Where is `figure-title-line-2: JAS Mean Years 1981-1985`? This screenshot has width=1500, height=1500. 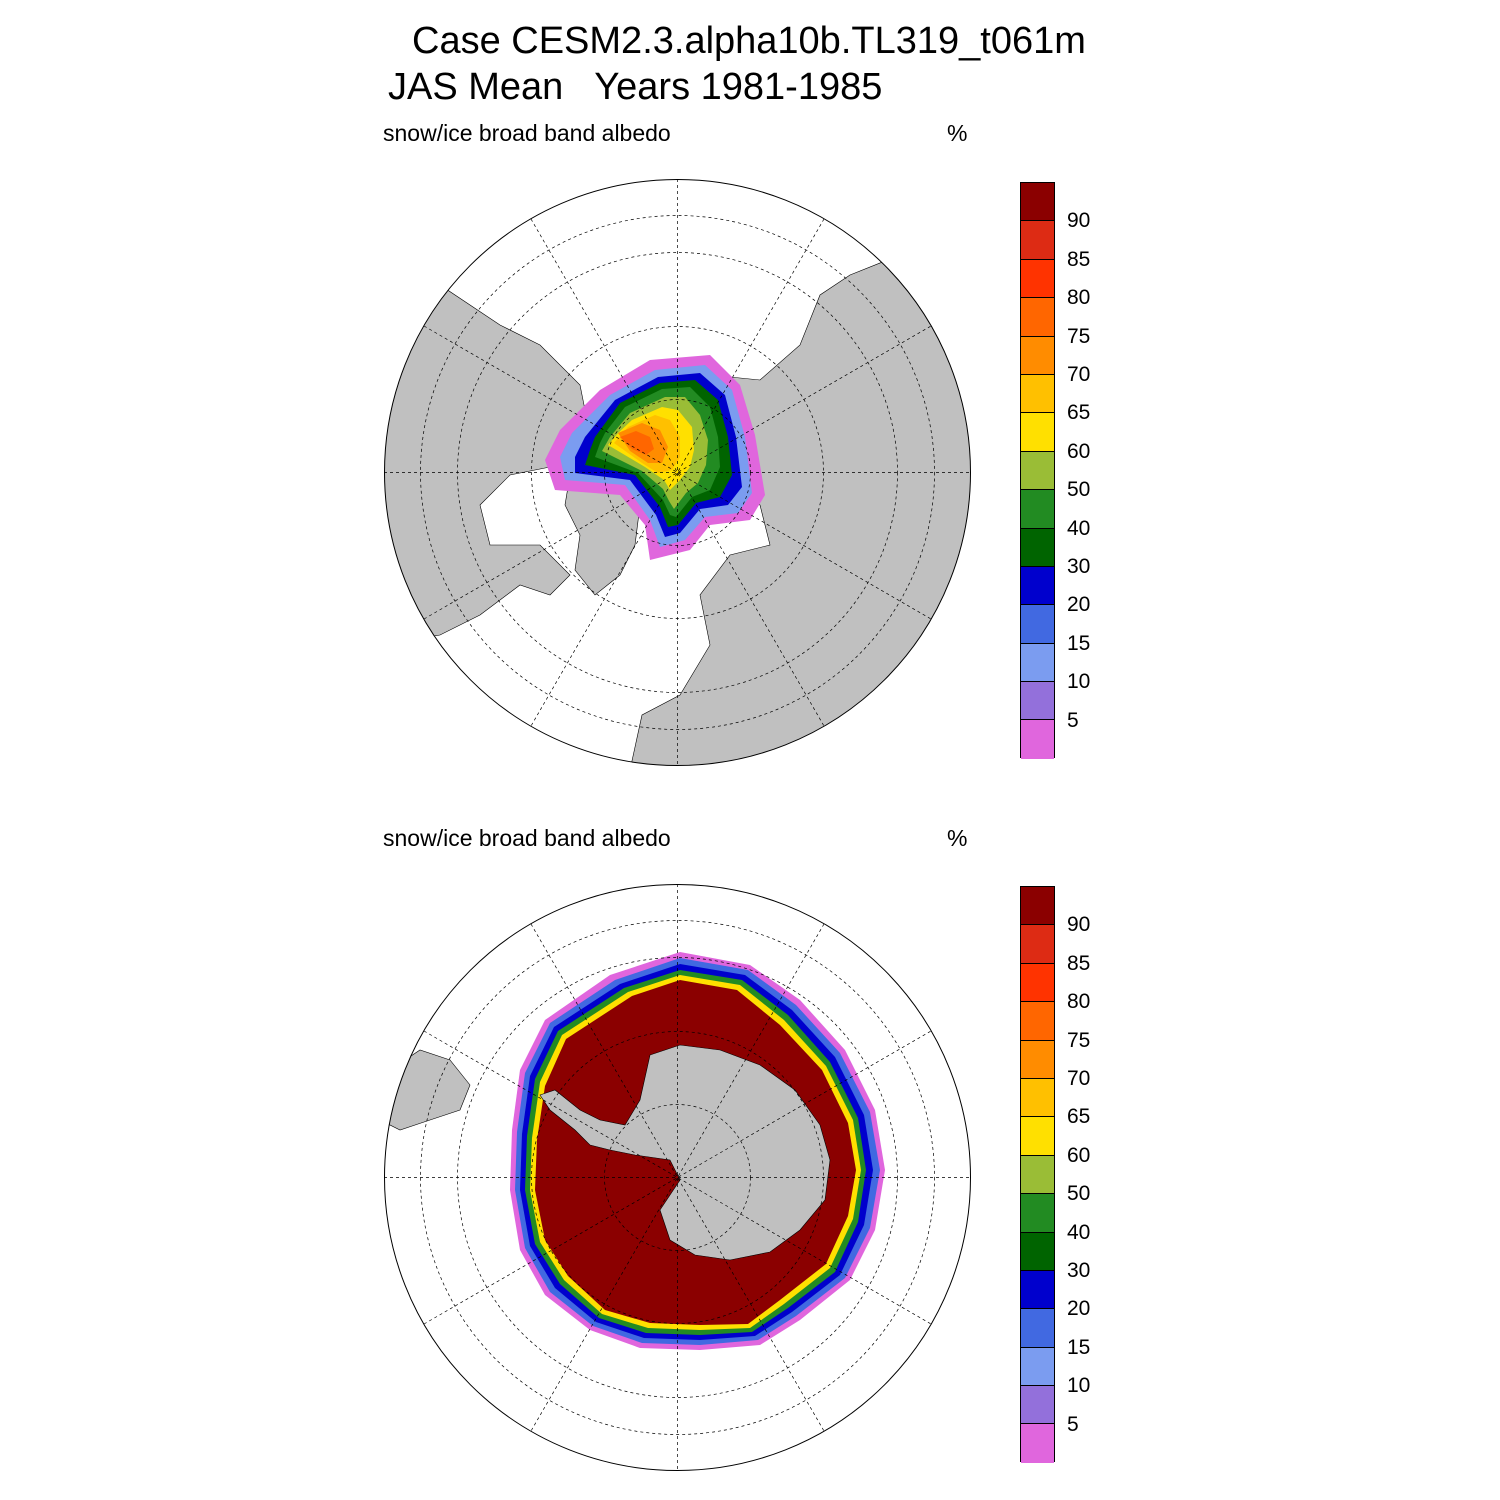 figure-title-line-2: JAS Mean Years 1981-1985 is located at coordinates (635, 87).